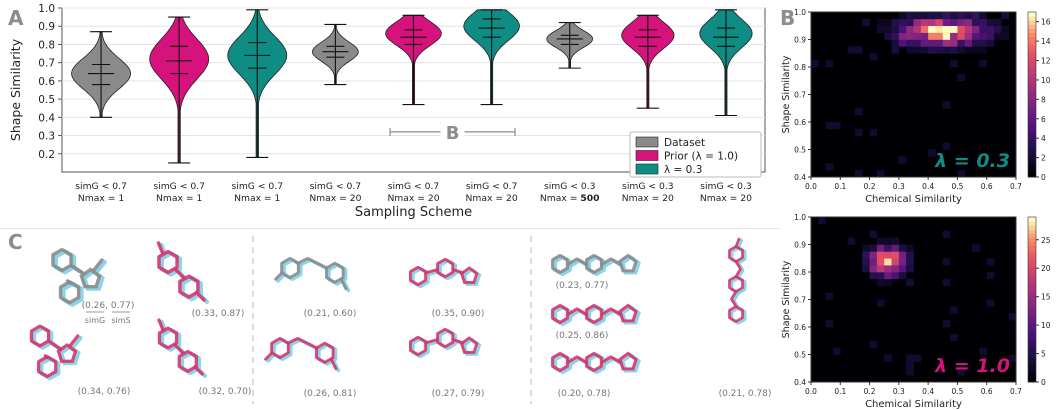 The height and width of the screenshot is (410, 1056). What do you see at coordinates (1046, 297) in the screenshot?
I see `colorbar-tick-label: 15` at bounding box center [1046, 297].